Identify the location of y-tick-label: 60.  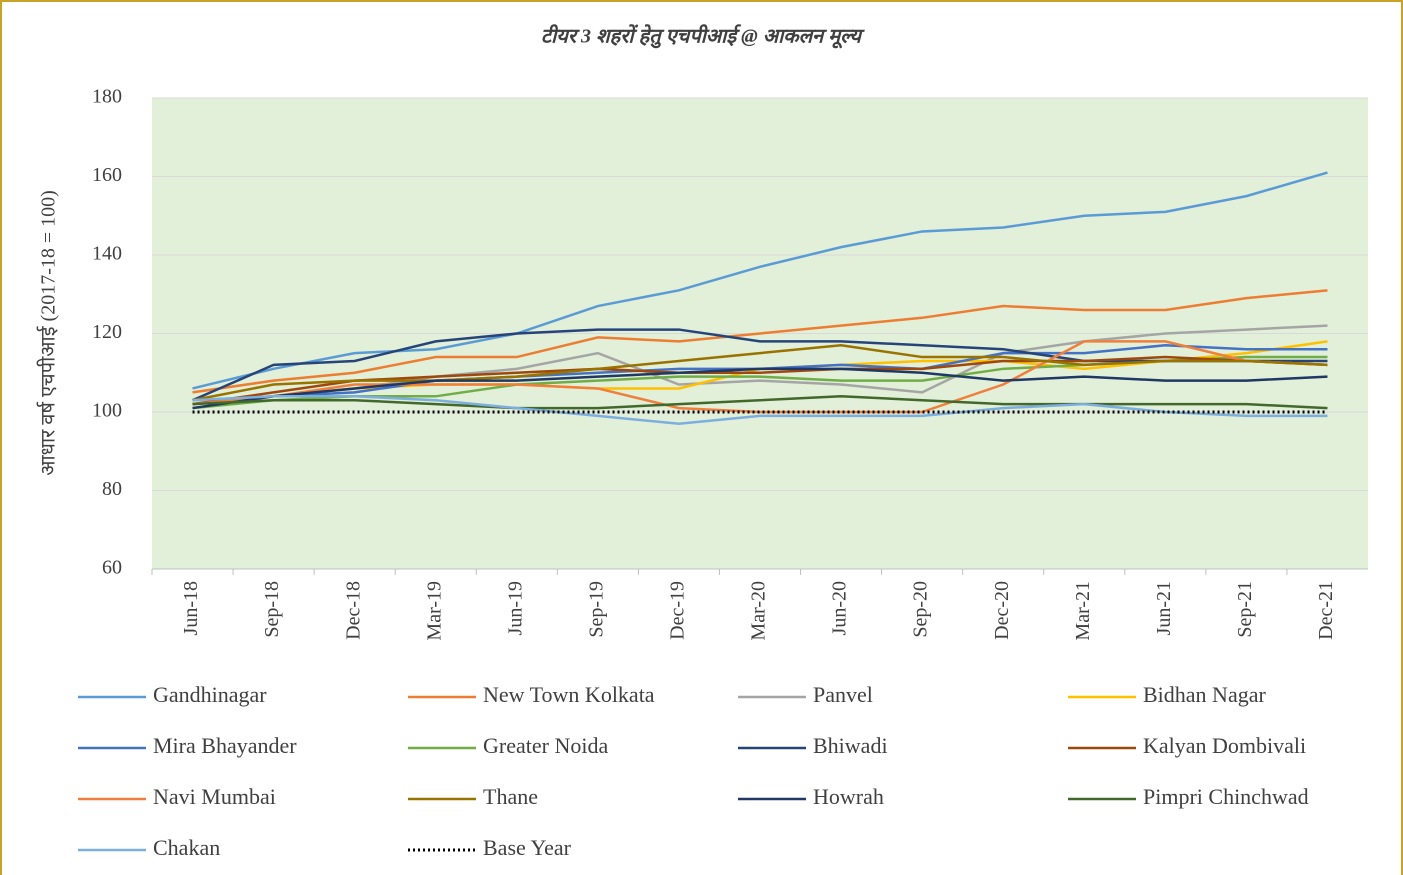
(112, 568).